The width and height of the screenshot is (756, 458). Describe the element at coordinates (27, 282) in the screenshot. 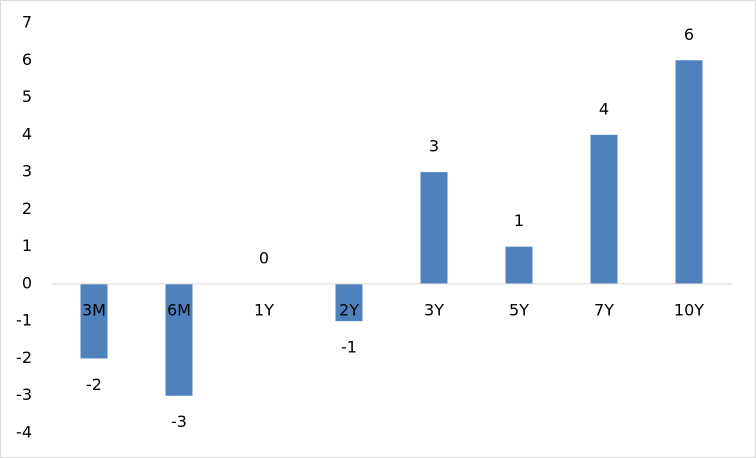

I see `y-tick-label: 0` at that location.